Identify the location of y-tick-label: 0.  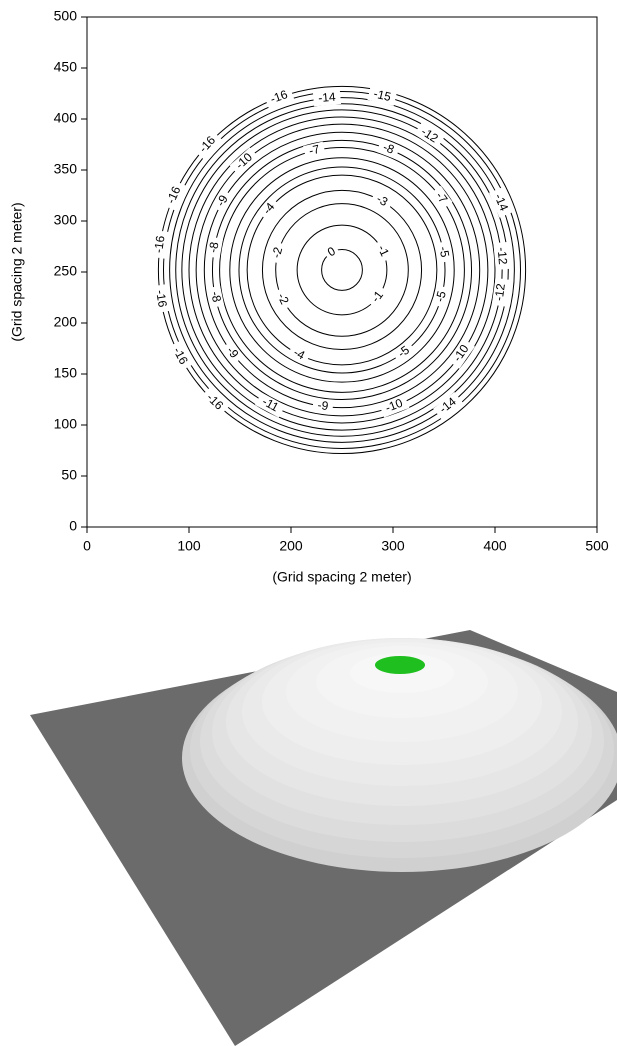
(73, 526).